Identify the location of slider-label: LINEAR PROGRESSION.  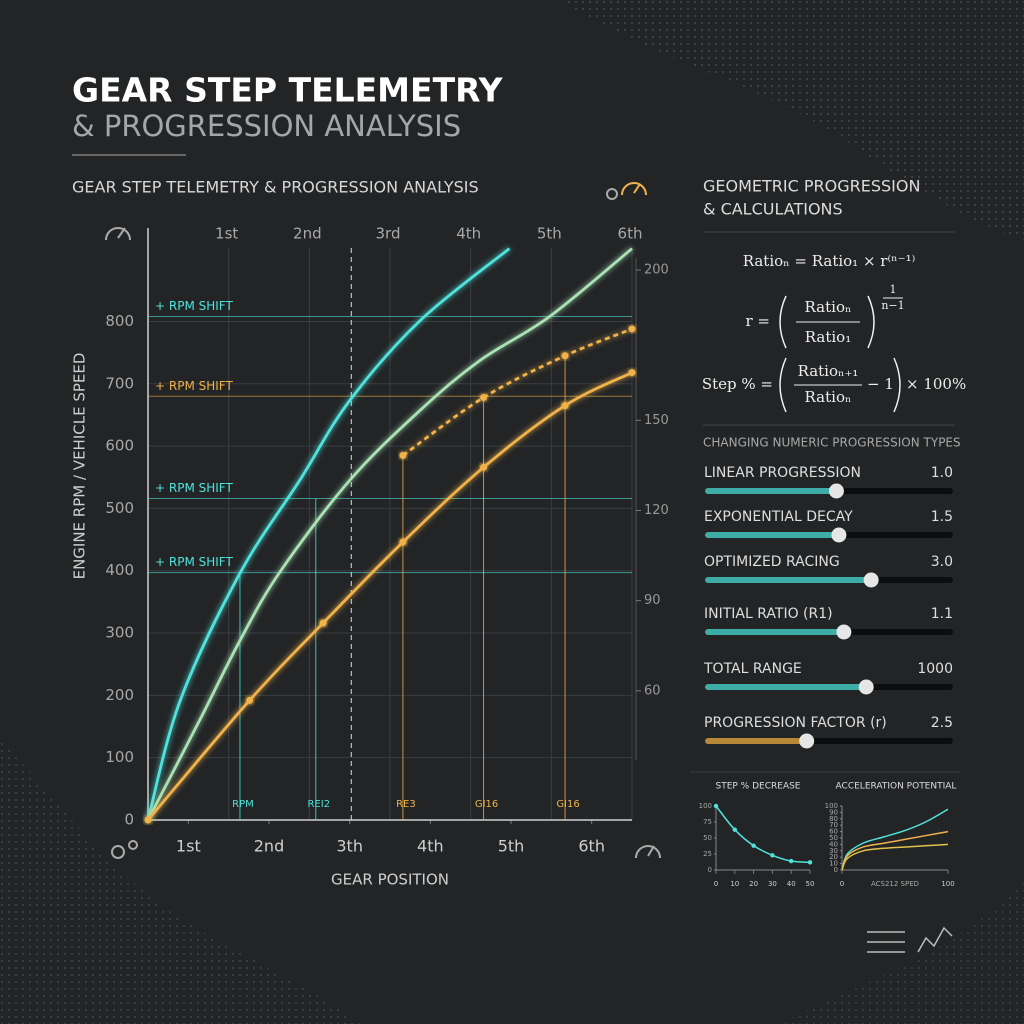
(782, 473).